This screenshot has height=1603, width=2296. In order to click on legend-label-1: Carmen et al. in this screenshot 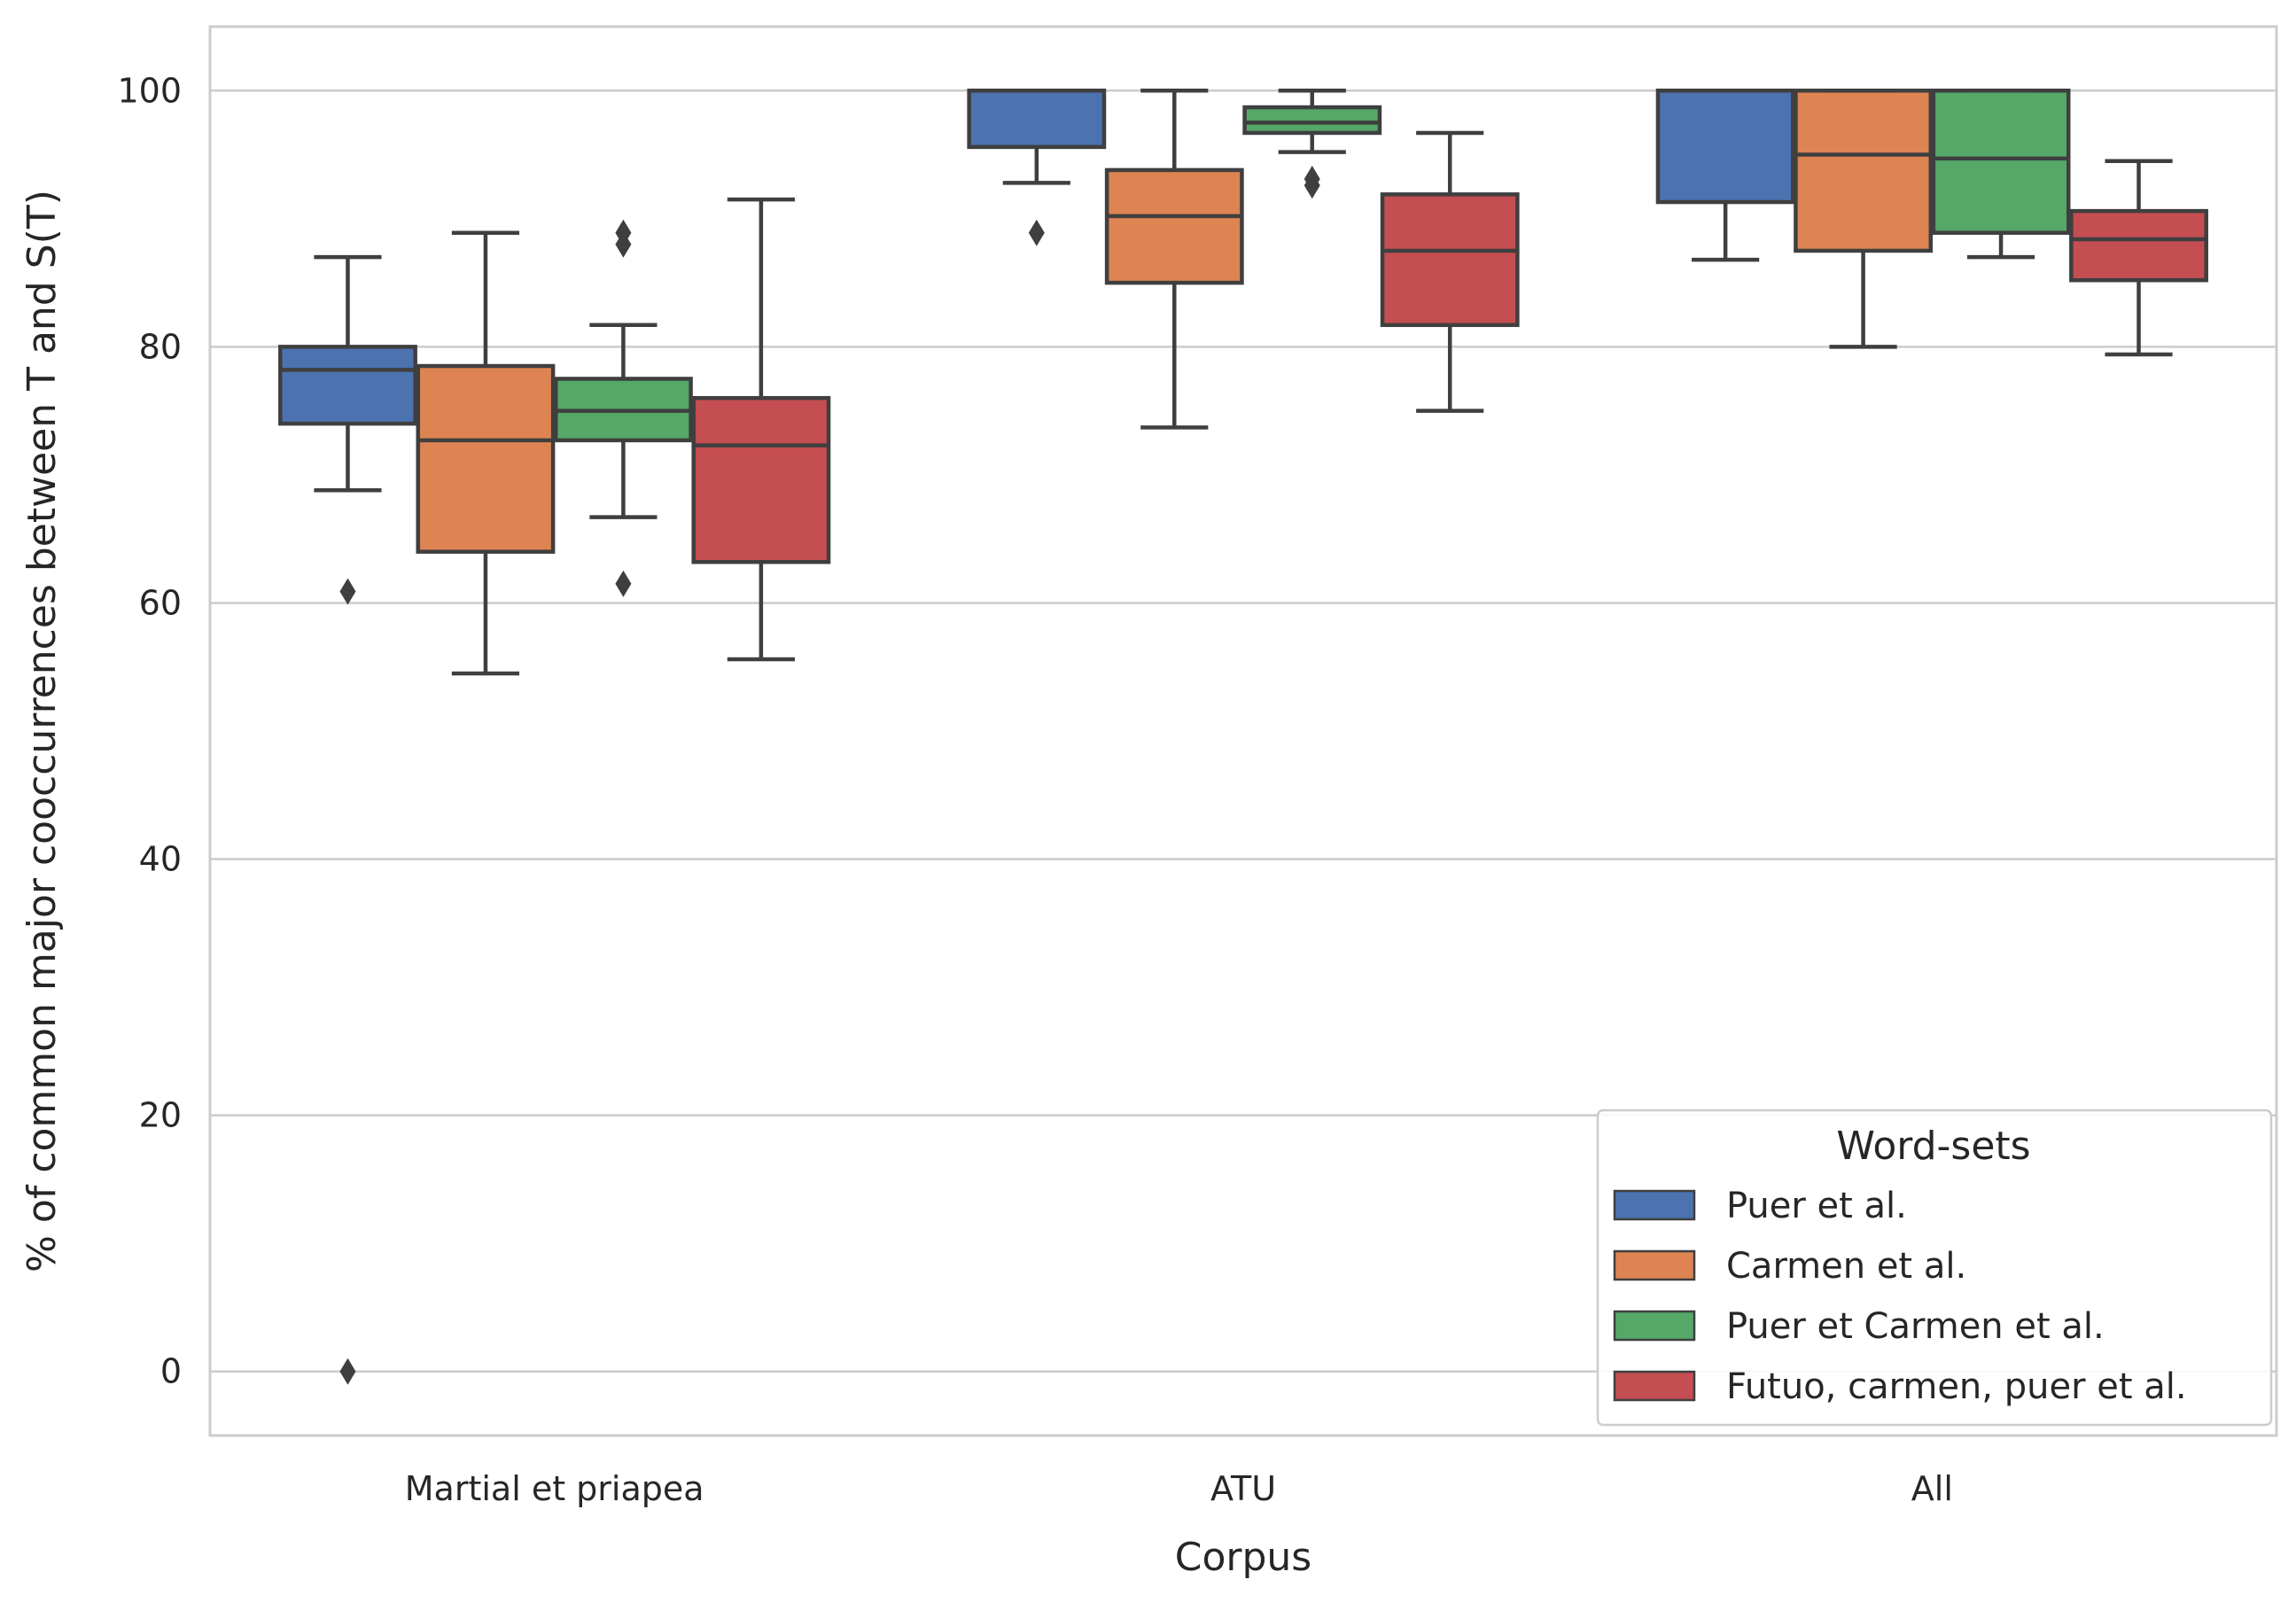, I will do `click(1846, 1266)`.